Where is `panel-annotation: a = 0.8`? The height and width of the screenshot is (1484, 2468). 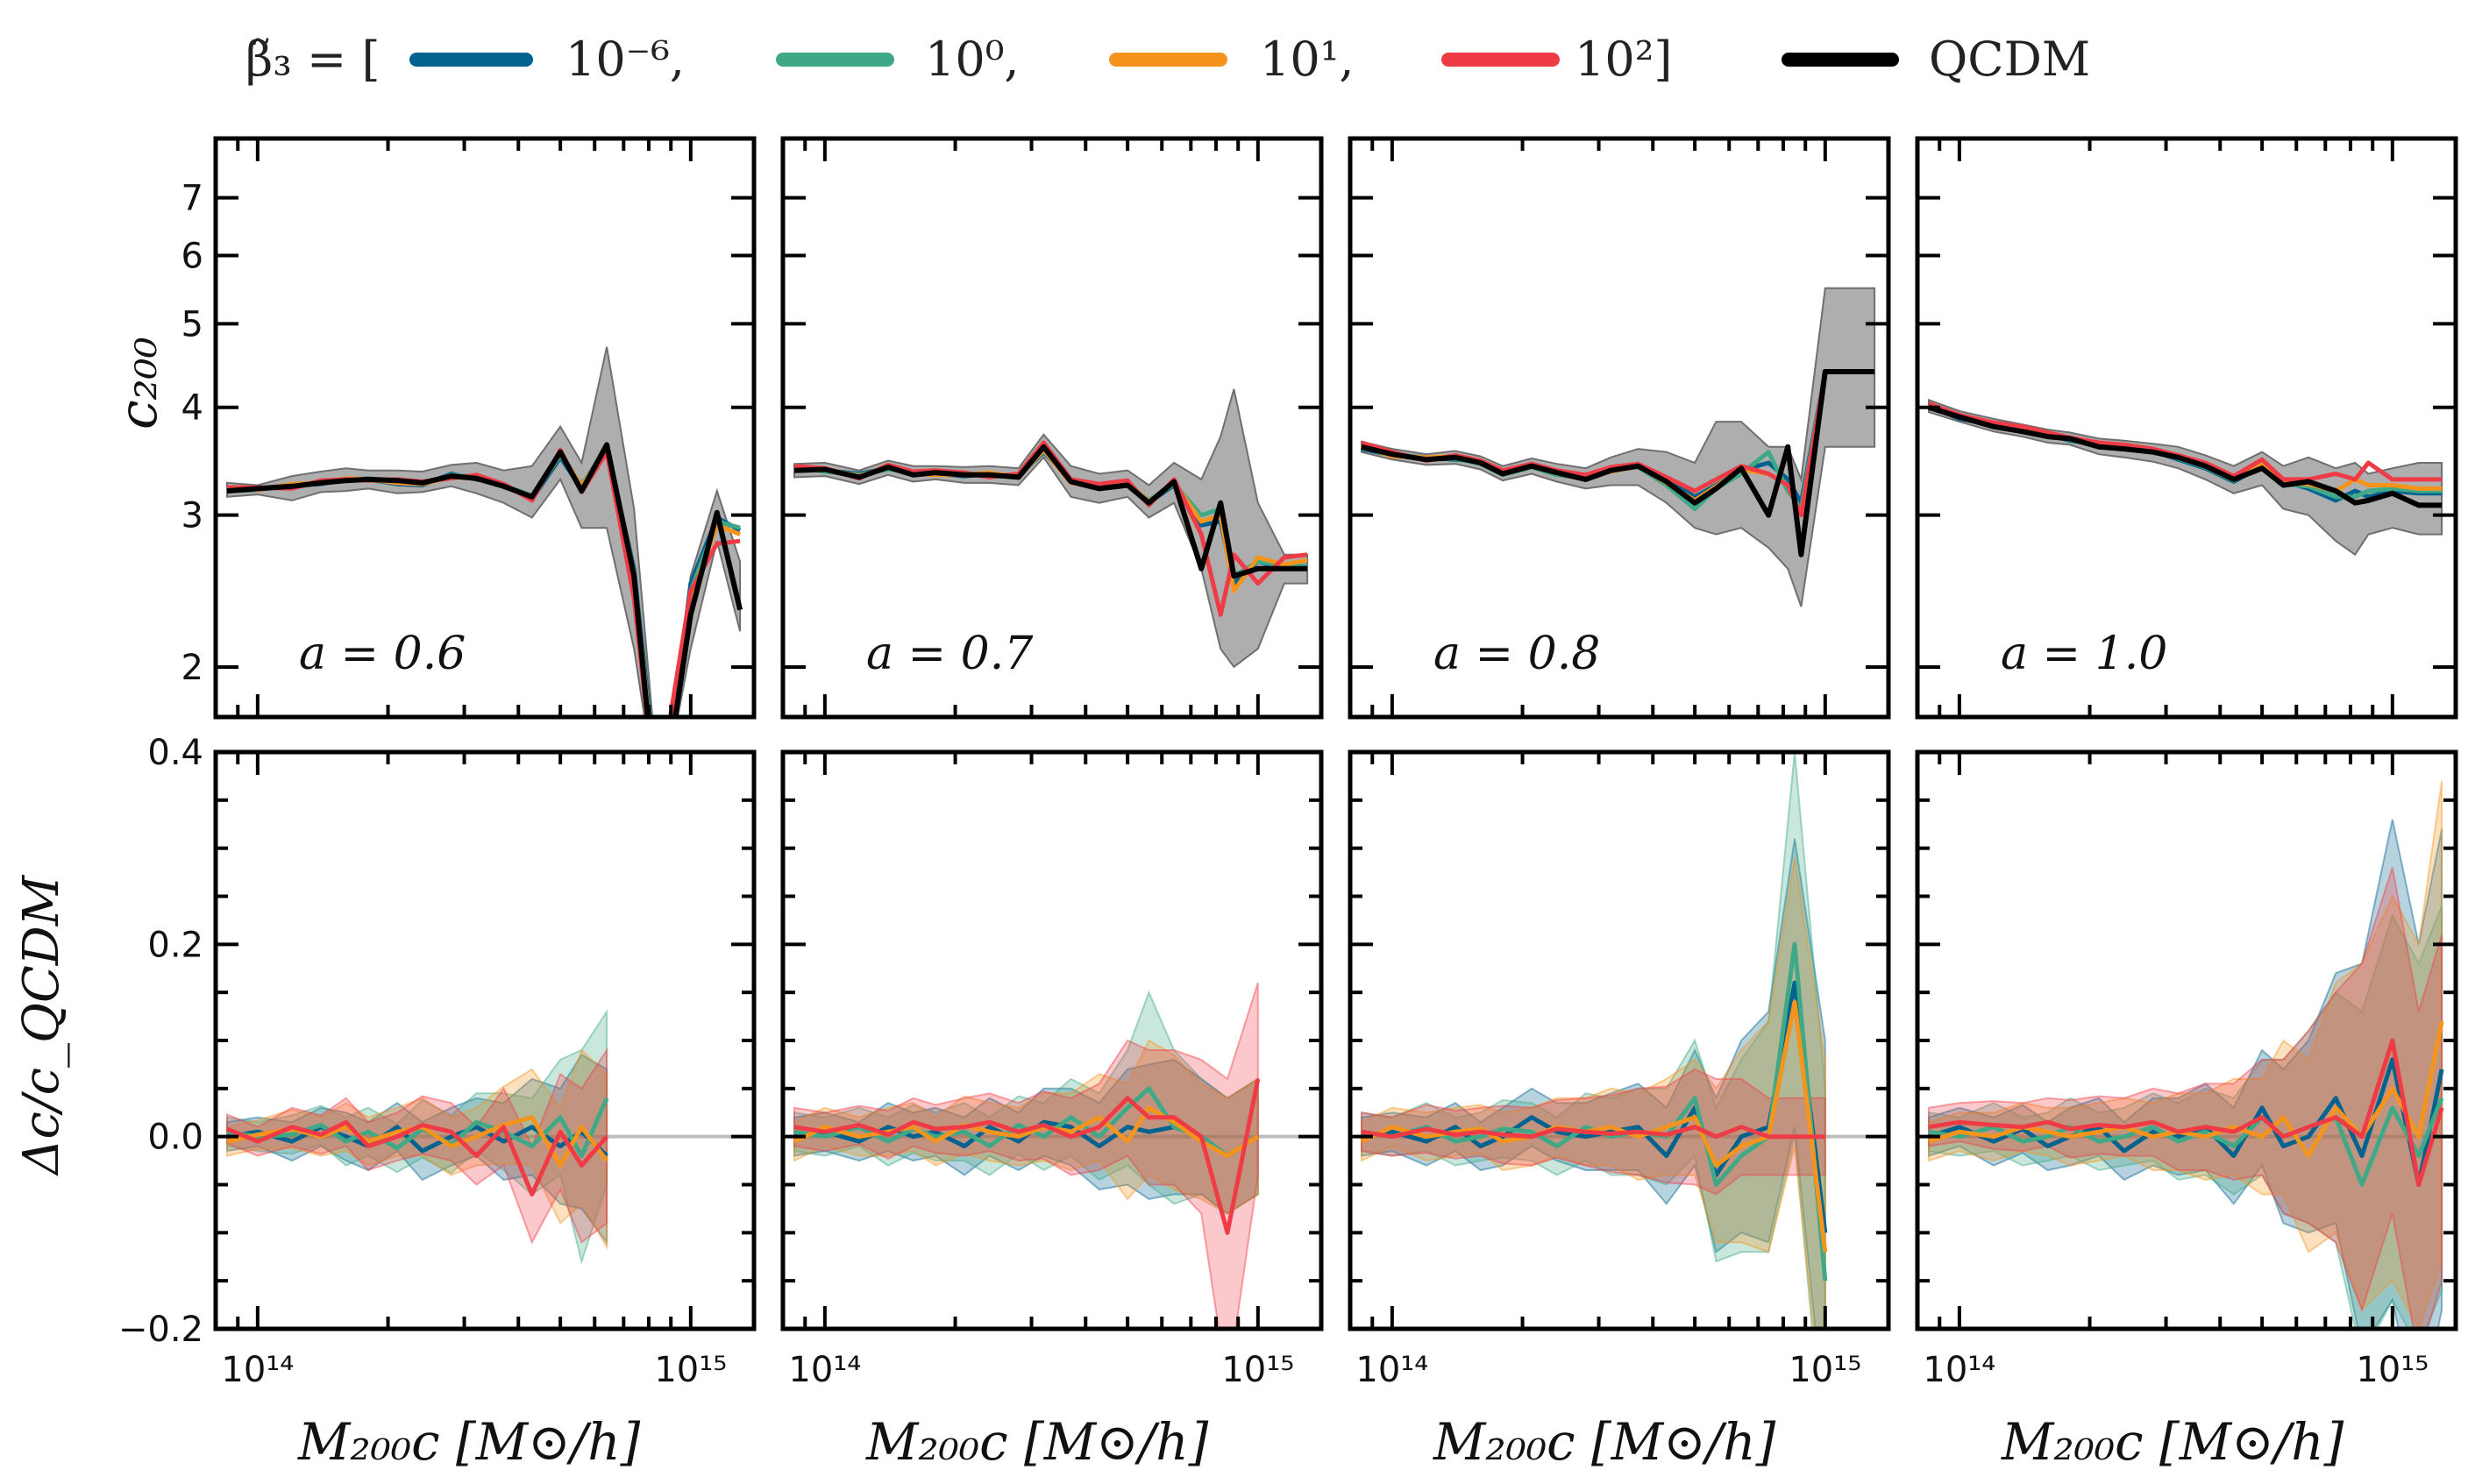 panel-annotation: a = 0.8 is located at coordinates (1516, 654).